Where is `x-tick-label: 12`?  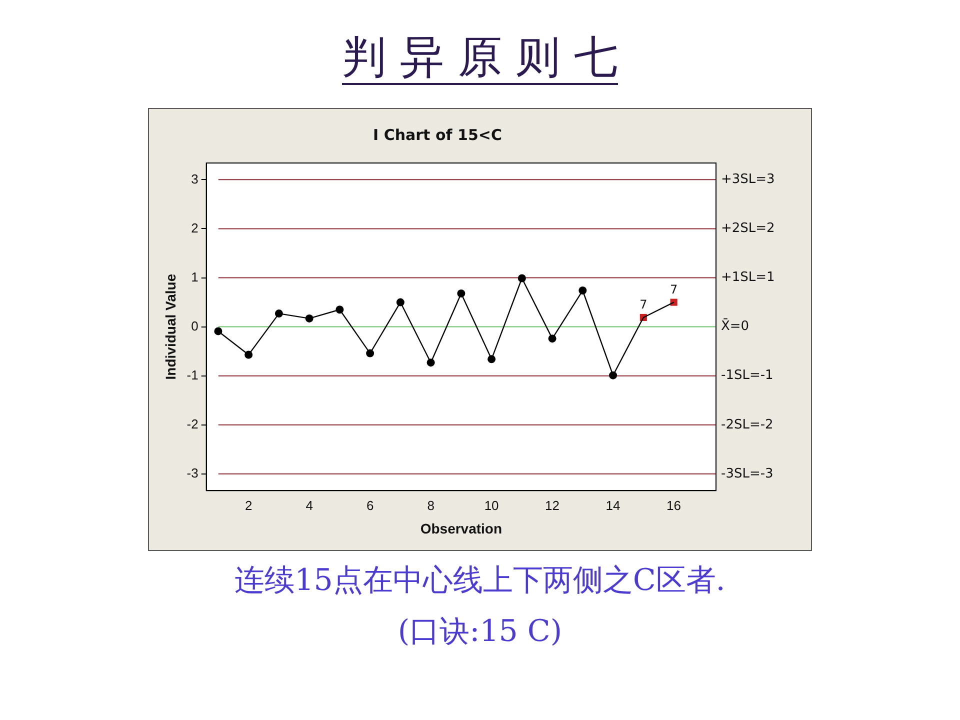 x-tick-label: 12 is located at coordinates (552, 505).